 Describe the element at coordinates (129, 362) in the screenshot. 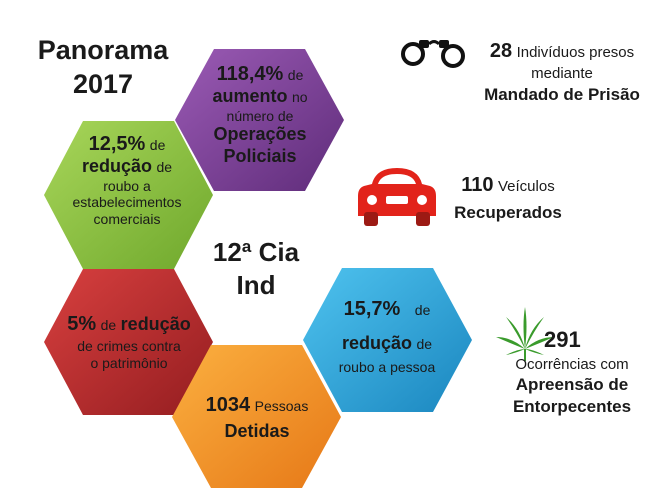

I see `hex-red-line3: o patrimônio` at that location.